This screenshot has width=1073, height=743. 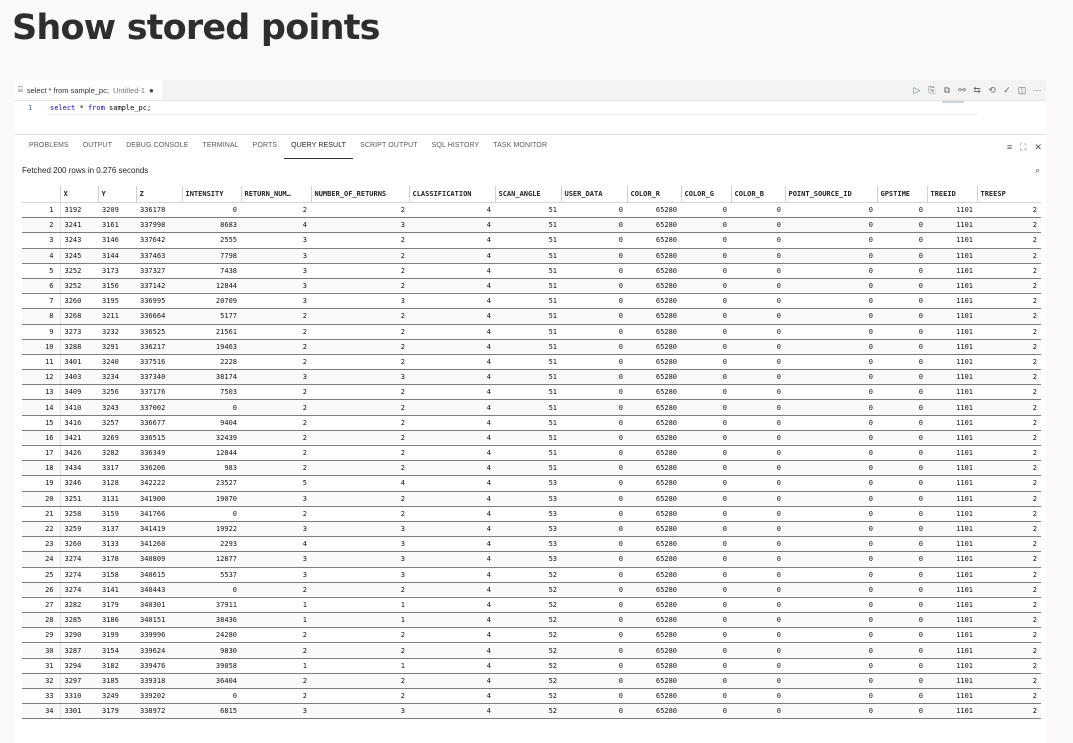 I want to click on table-cell: 340301, so click(x=159, y=605).